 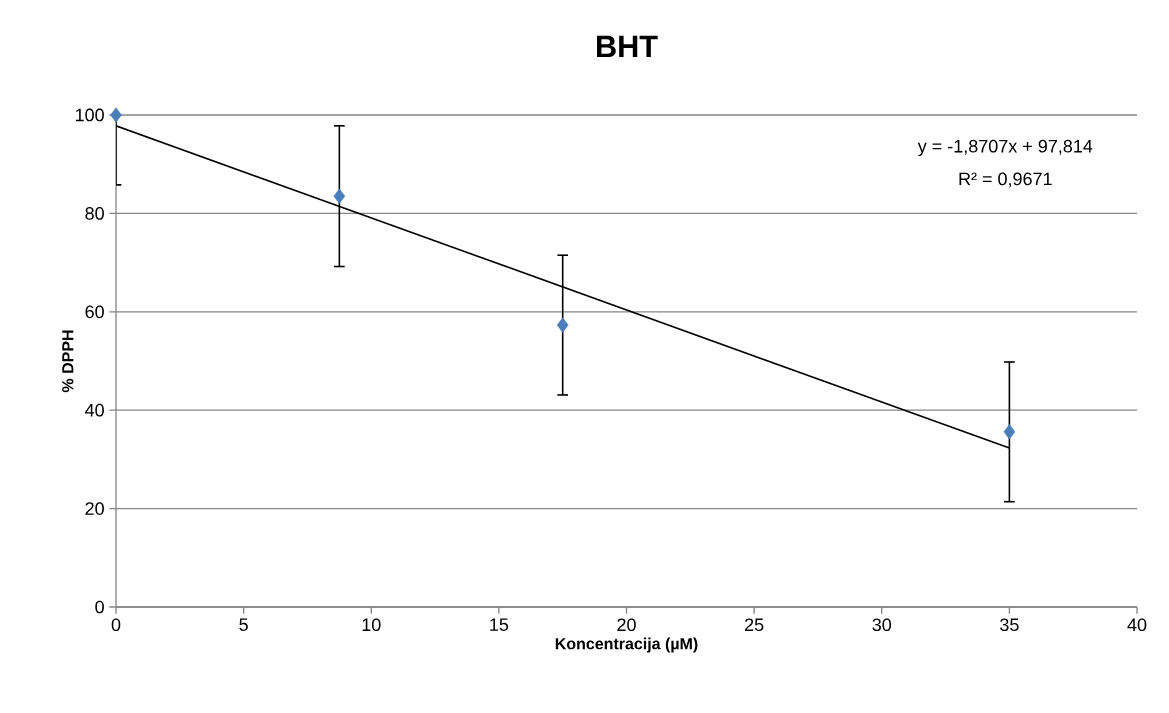 What do you see at coordinates (499, 624) in the screenshot?
I see `x-tick-label: 15` at bounding box center [499, 624].